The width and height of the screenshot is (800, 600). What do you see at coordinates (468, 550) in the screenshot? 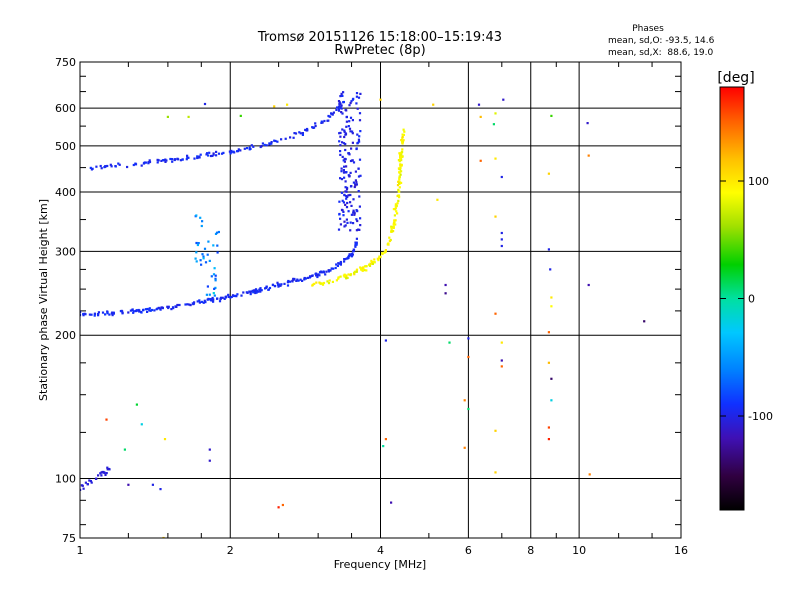
I see `x-tick-label: 6` at bounding box center [468, 550].